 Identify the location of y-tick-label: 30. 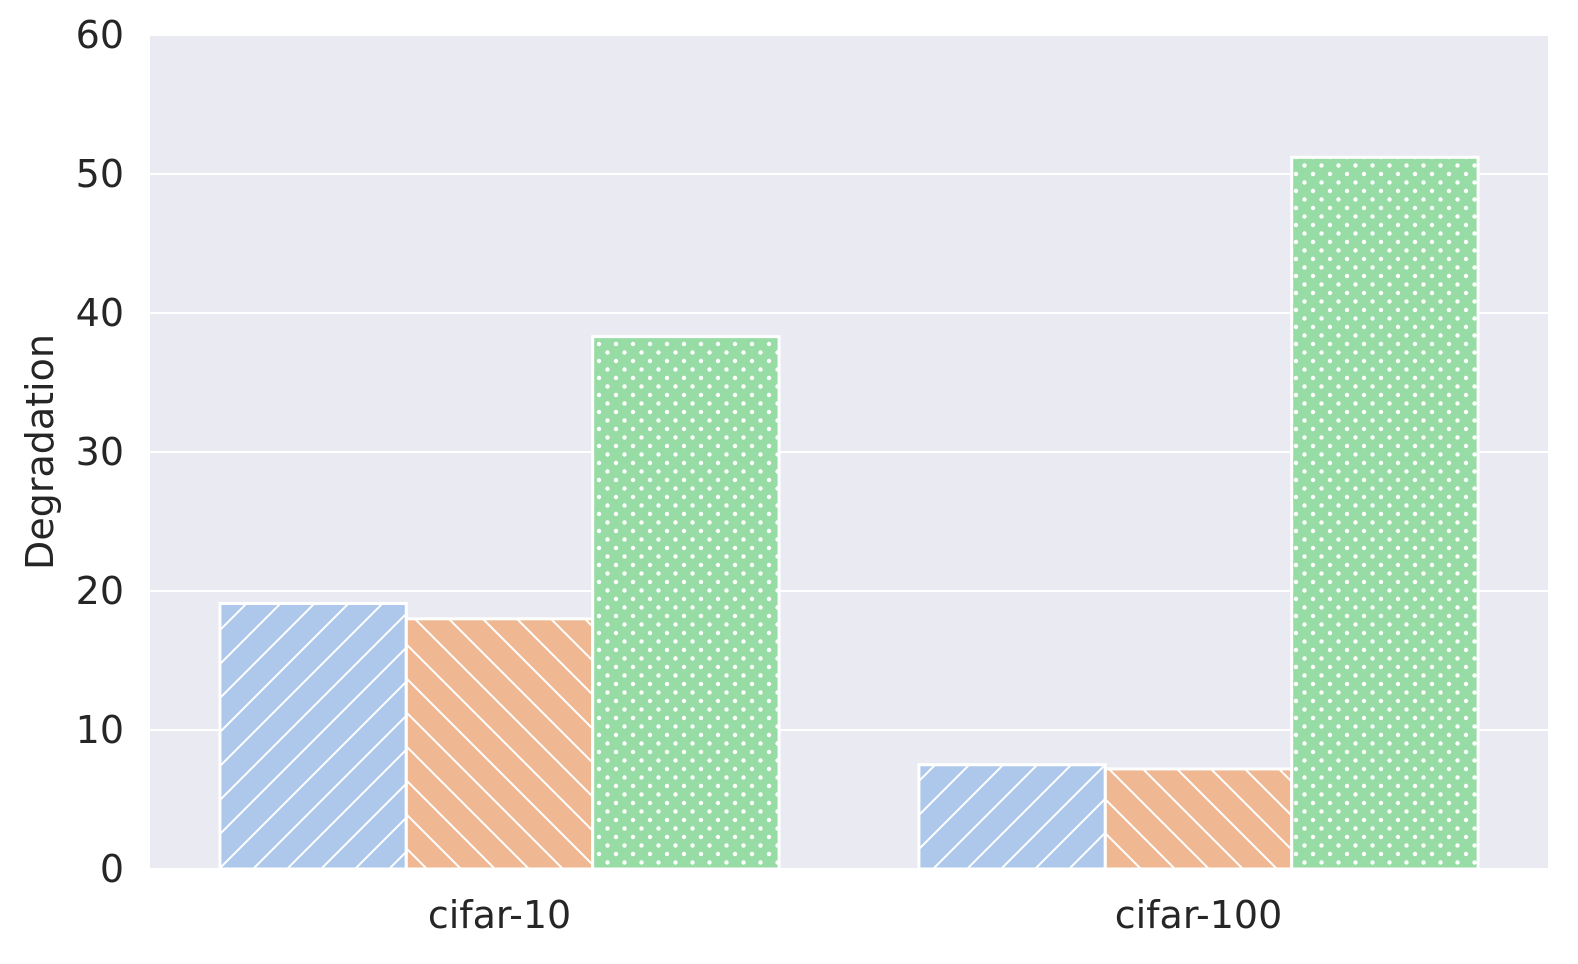
(100, 452).